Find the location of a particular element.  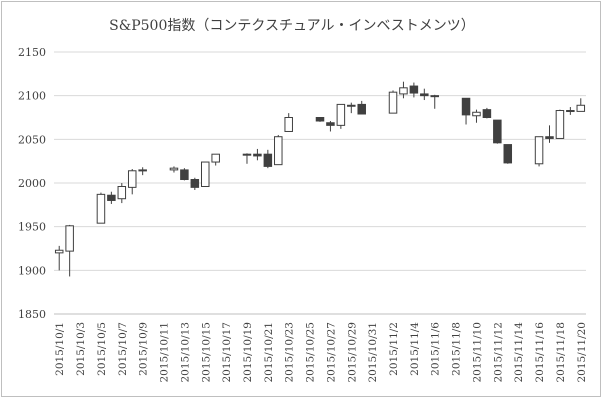

x-tick-label: 2015/10/13 is located at coordinates (185, 352).